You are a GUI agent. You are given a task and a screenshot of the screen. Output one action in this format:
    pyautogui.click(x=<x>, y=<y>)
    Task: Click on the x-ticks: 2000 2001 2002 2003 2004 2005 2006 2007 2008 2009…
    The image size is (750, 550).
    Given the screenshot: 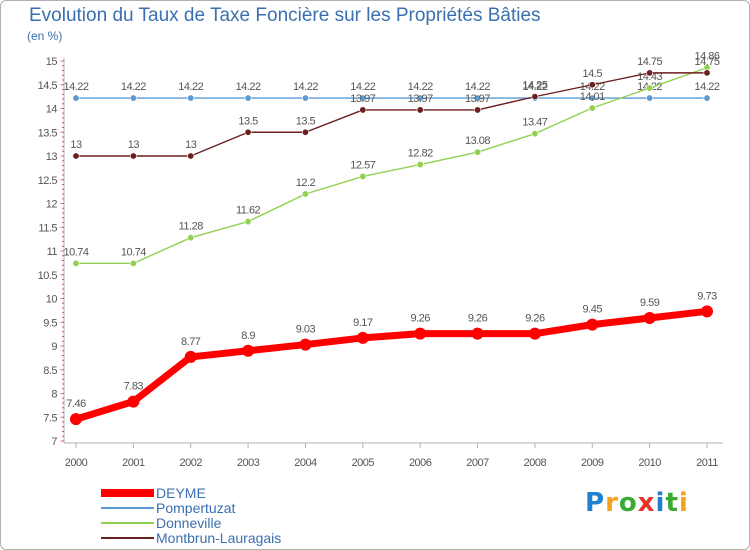 What is the action you would take?
    pyautogui.click(x=392, y=456)
    